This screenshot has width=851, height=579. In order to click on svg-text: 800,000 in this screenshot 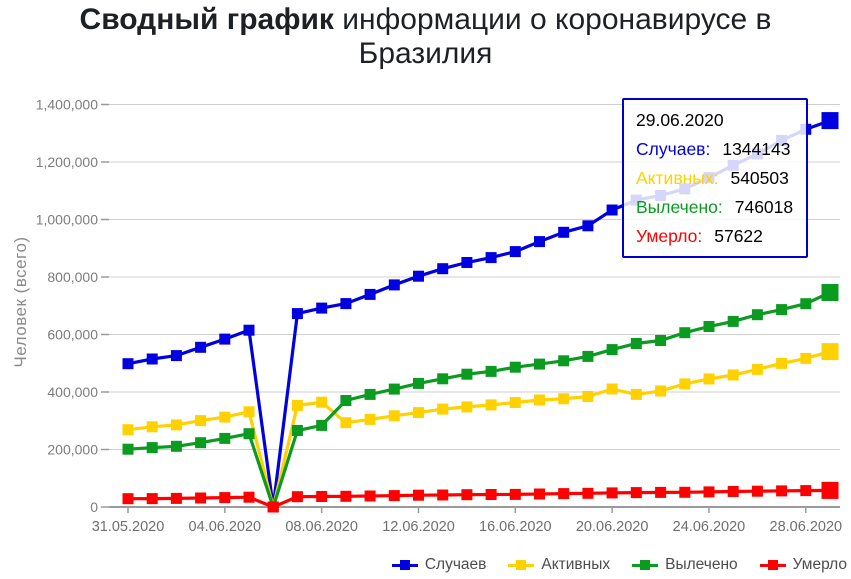, I will do `click(72, 277)`.